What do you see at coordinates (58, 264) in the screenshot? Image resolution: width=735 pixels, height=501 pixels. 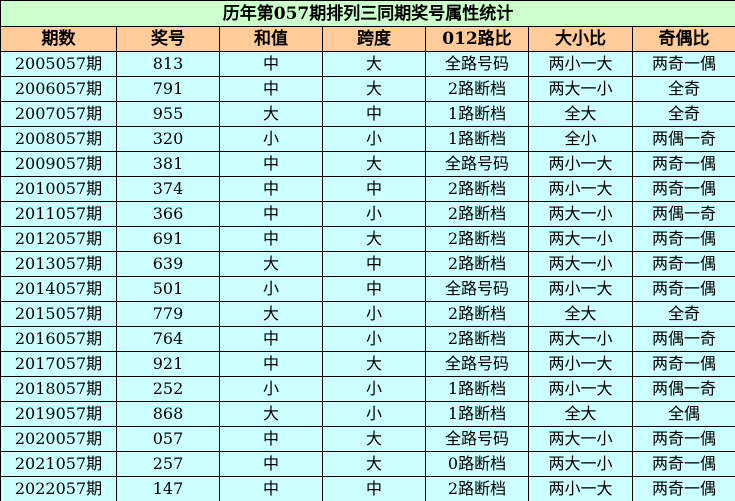 I see `cell-period: 2013057期` at bounding box center [58, 264].